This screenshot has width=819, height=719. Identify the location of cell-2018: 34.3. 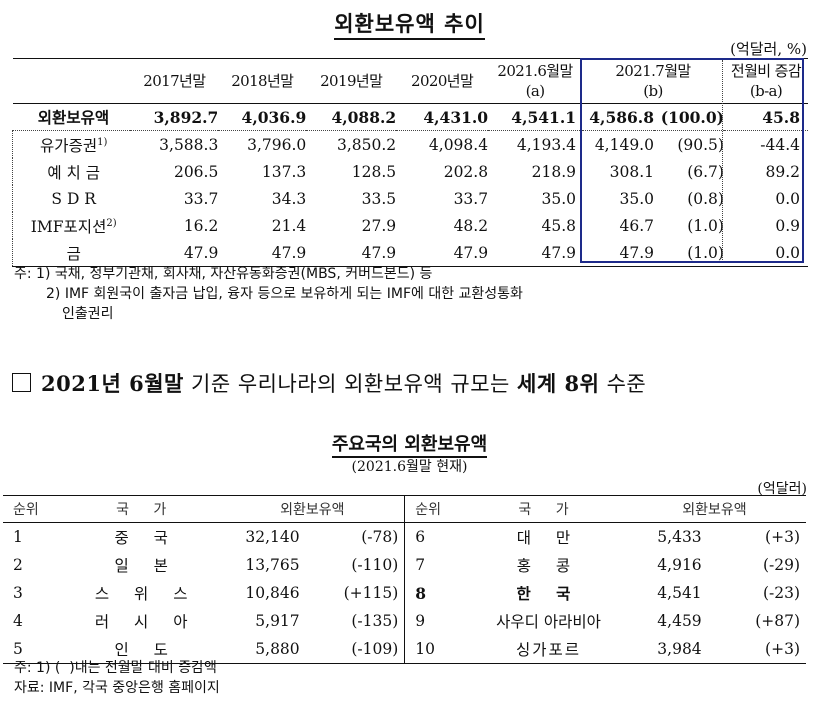
(289, 198).